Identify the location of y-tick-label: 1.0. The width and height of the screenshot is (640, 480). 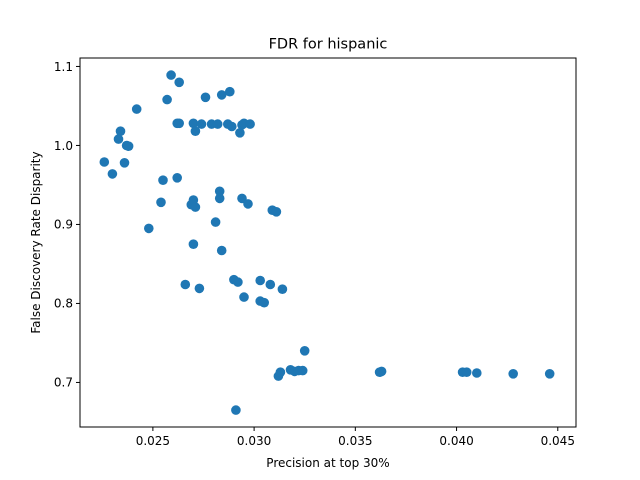
(63, 146).